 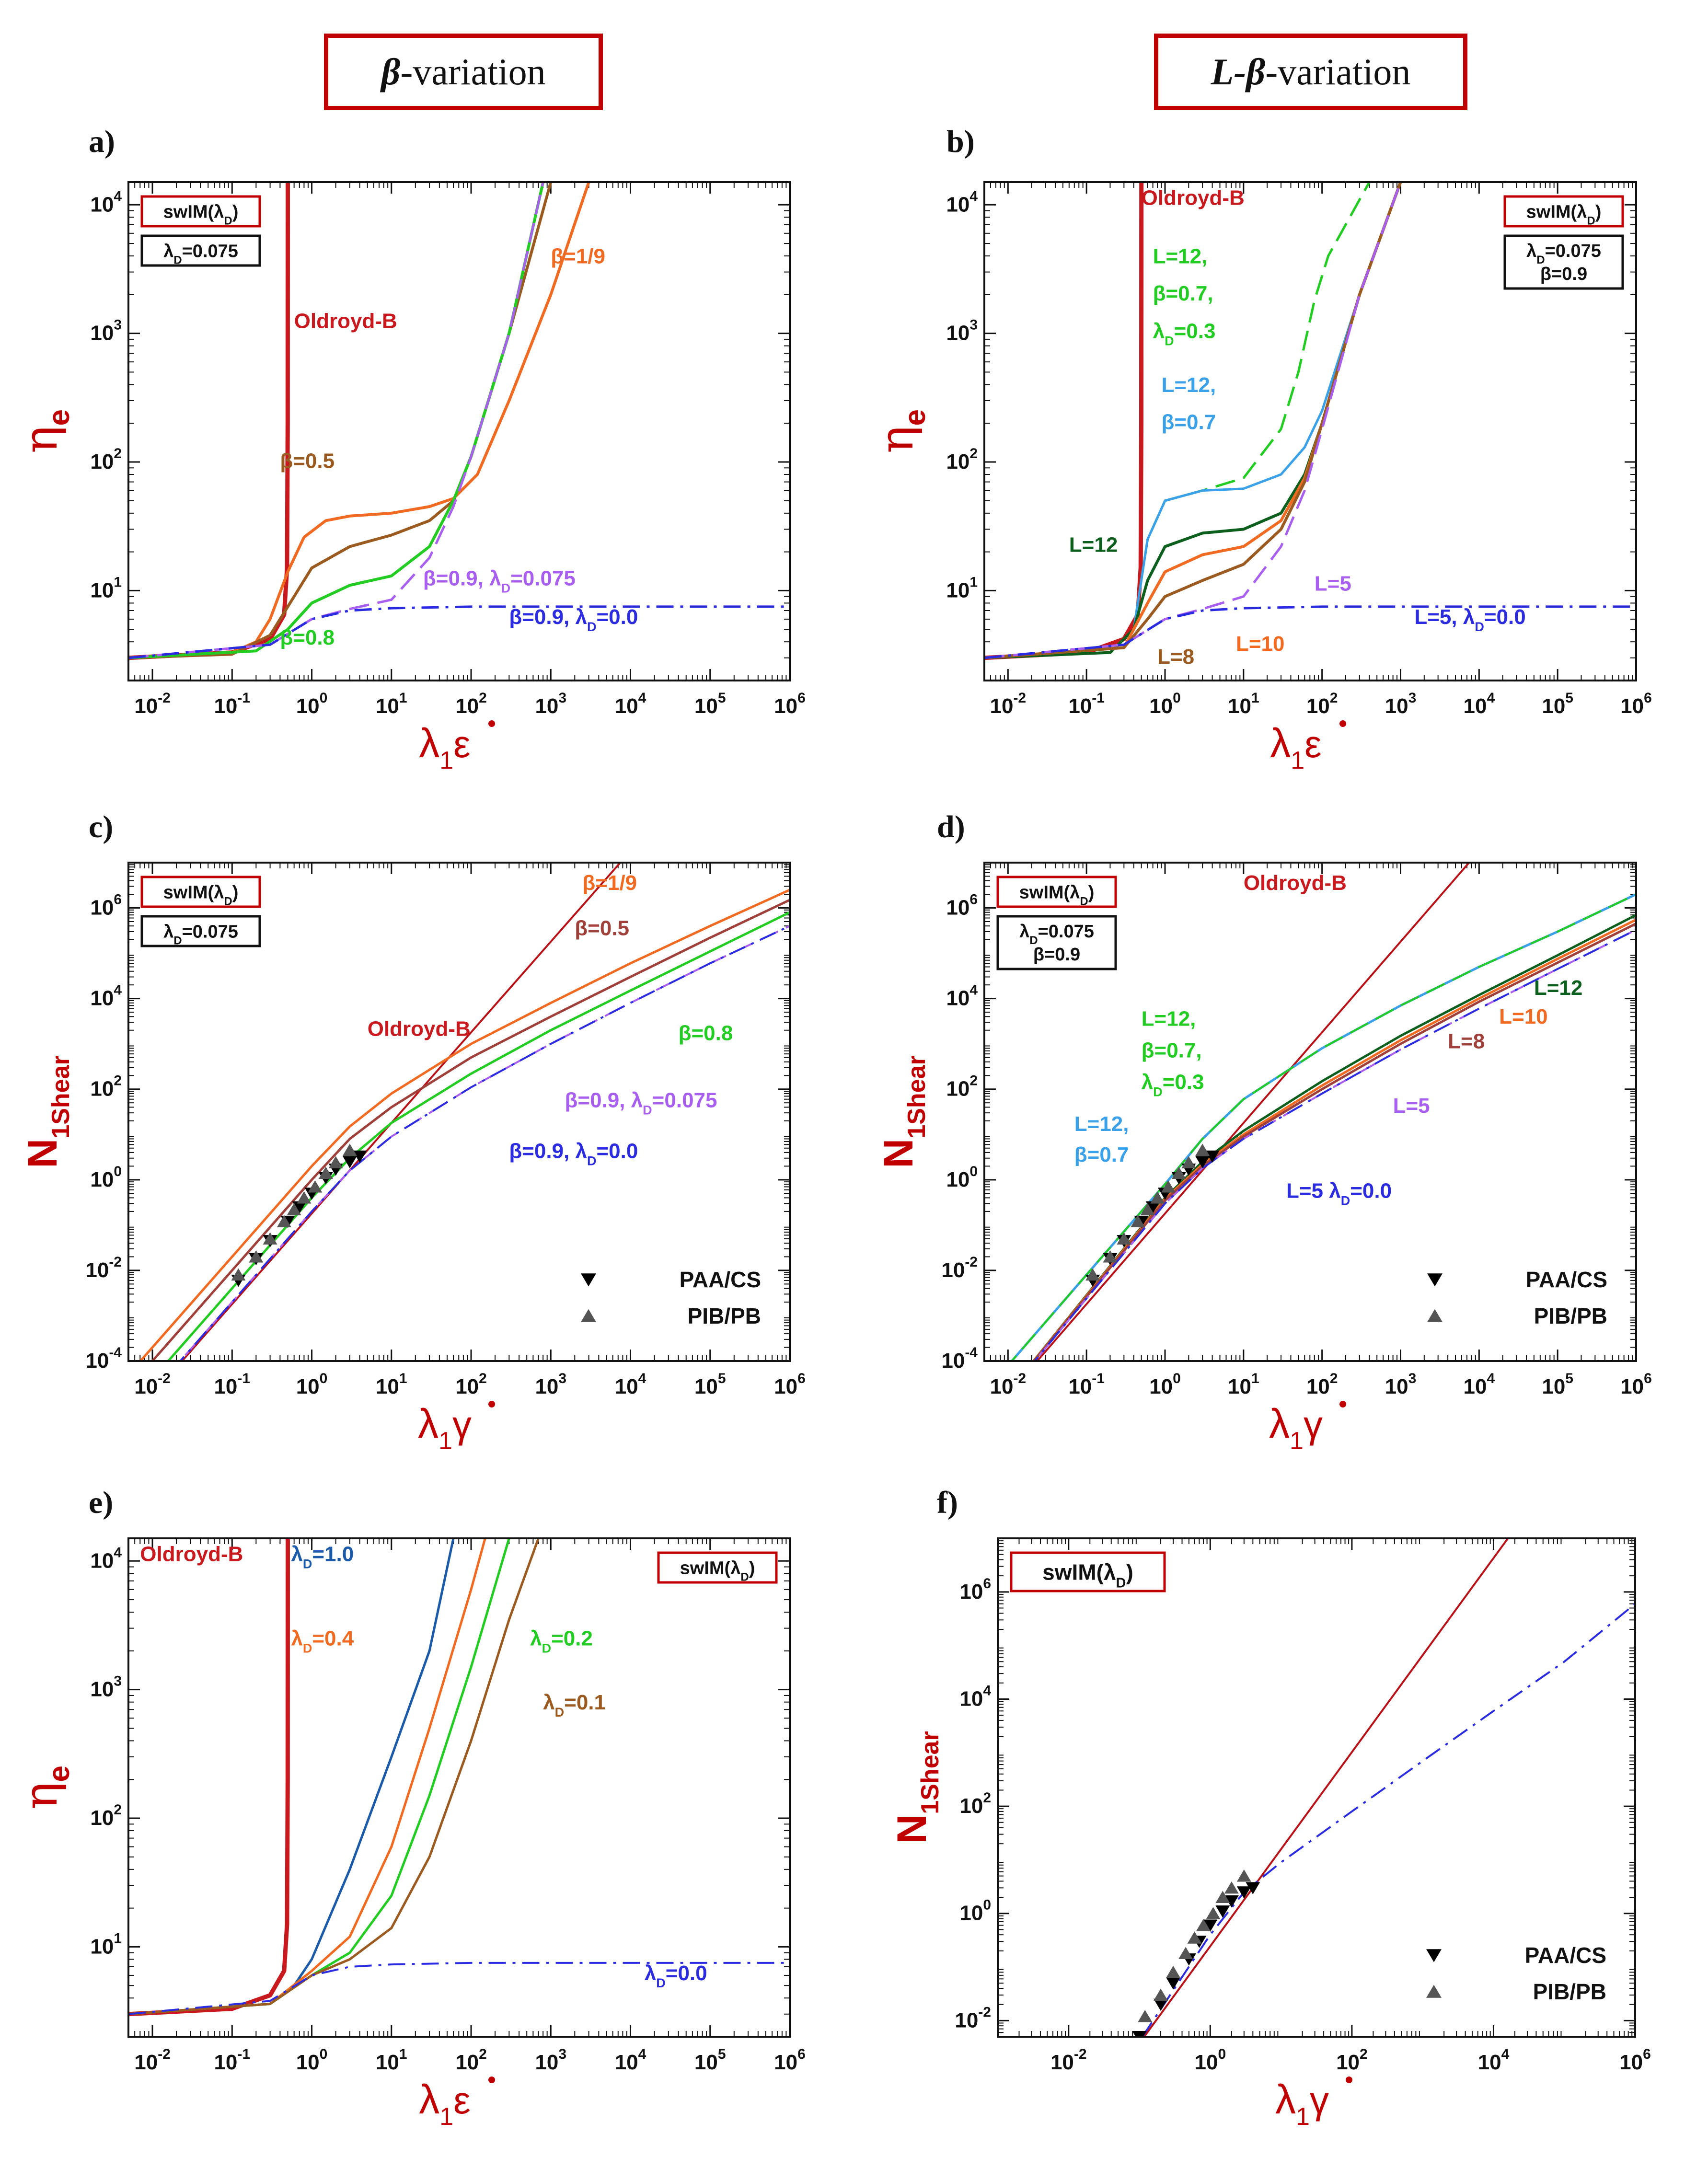 What do you see at coordinates (1333, 583) in the screenshot?
I see `annotation-l-5: L=5` at bounding box center [1333, 583].